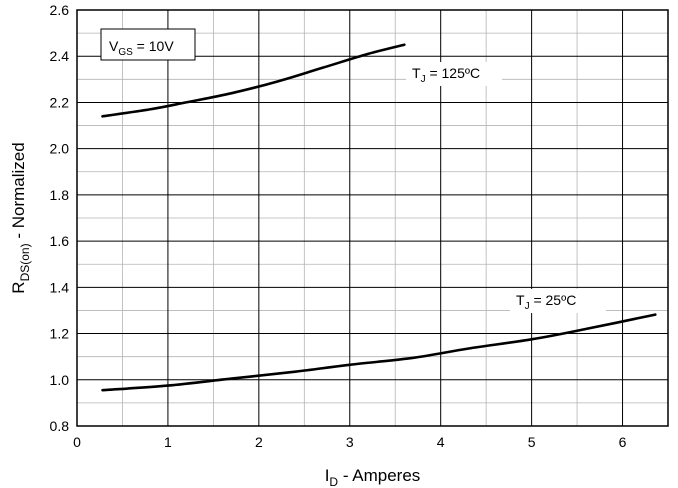 Image resolution: width=678 pixels, height=488 pixels. I want to click on y-tick-label: 2.0, so click(60, 149).